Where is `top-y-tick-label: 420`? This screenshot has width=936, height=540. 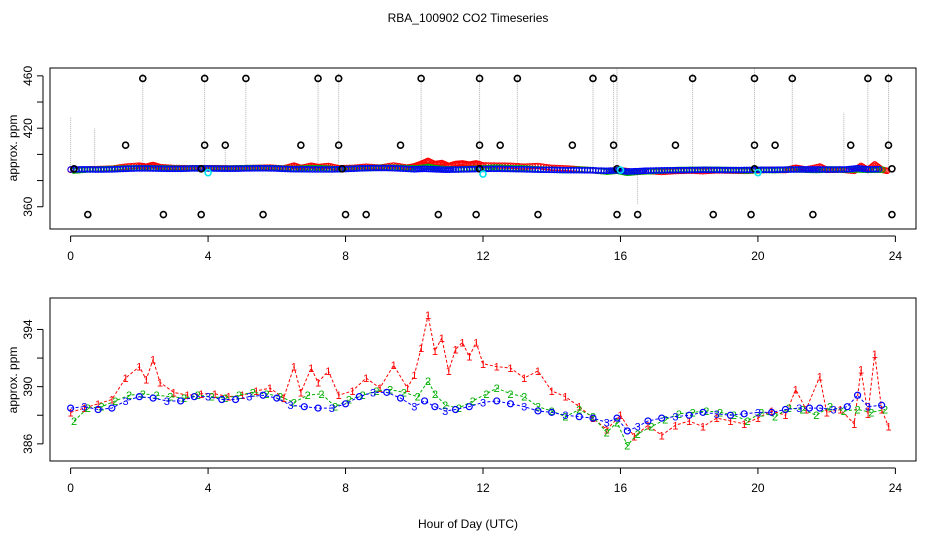 top-y-tick-label: 420 is located at coordinates (28, 128).